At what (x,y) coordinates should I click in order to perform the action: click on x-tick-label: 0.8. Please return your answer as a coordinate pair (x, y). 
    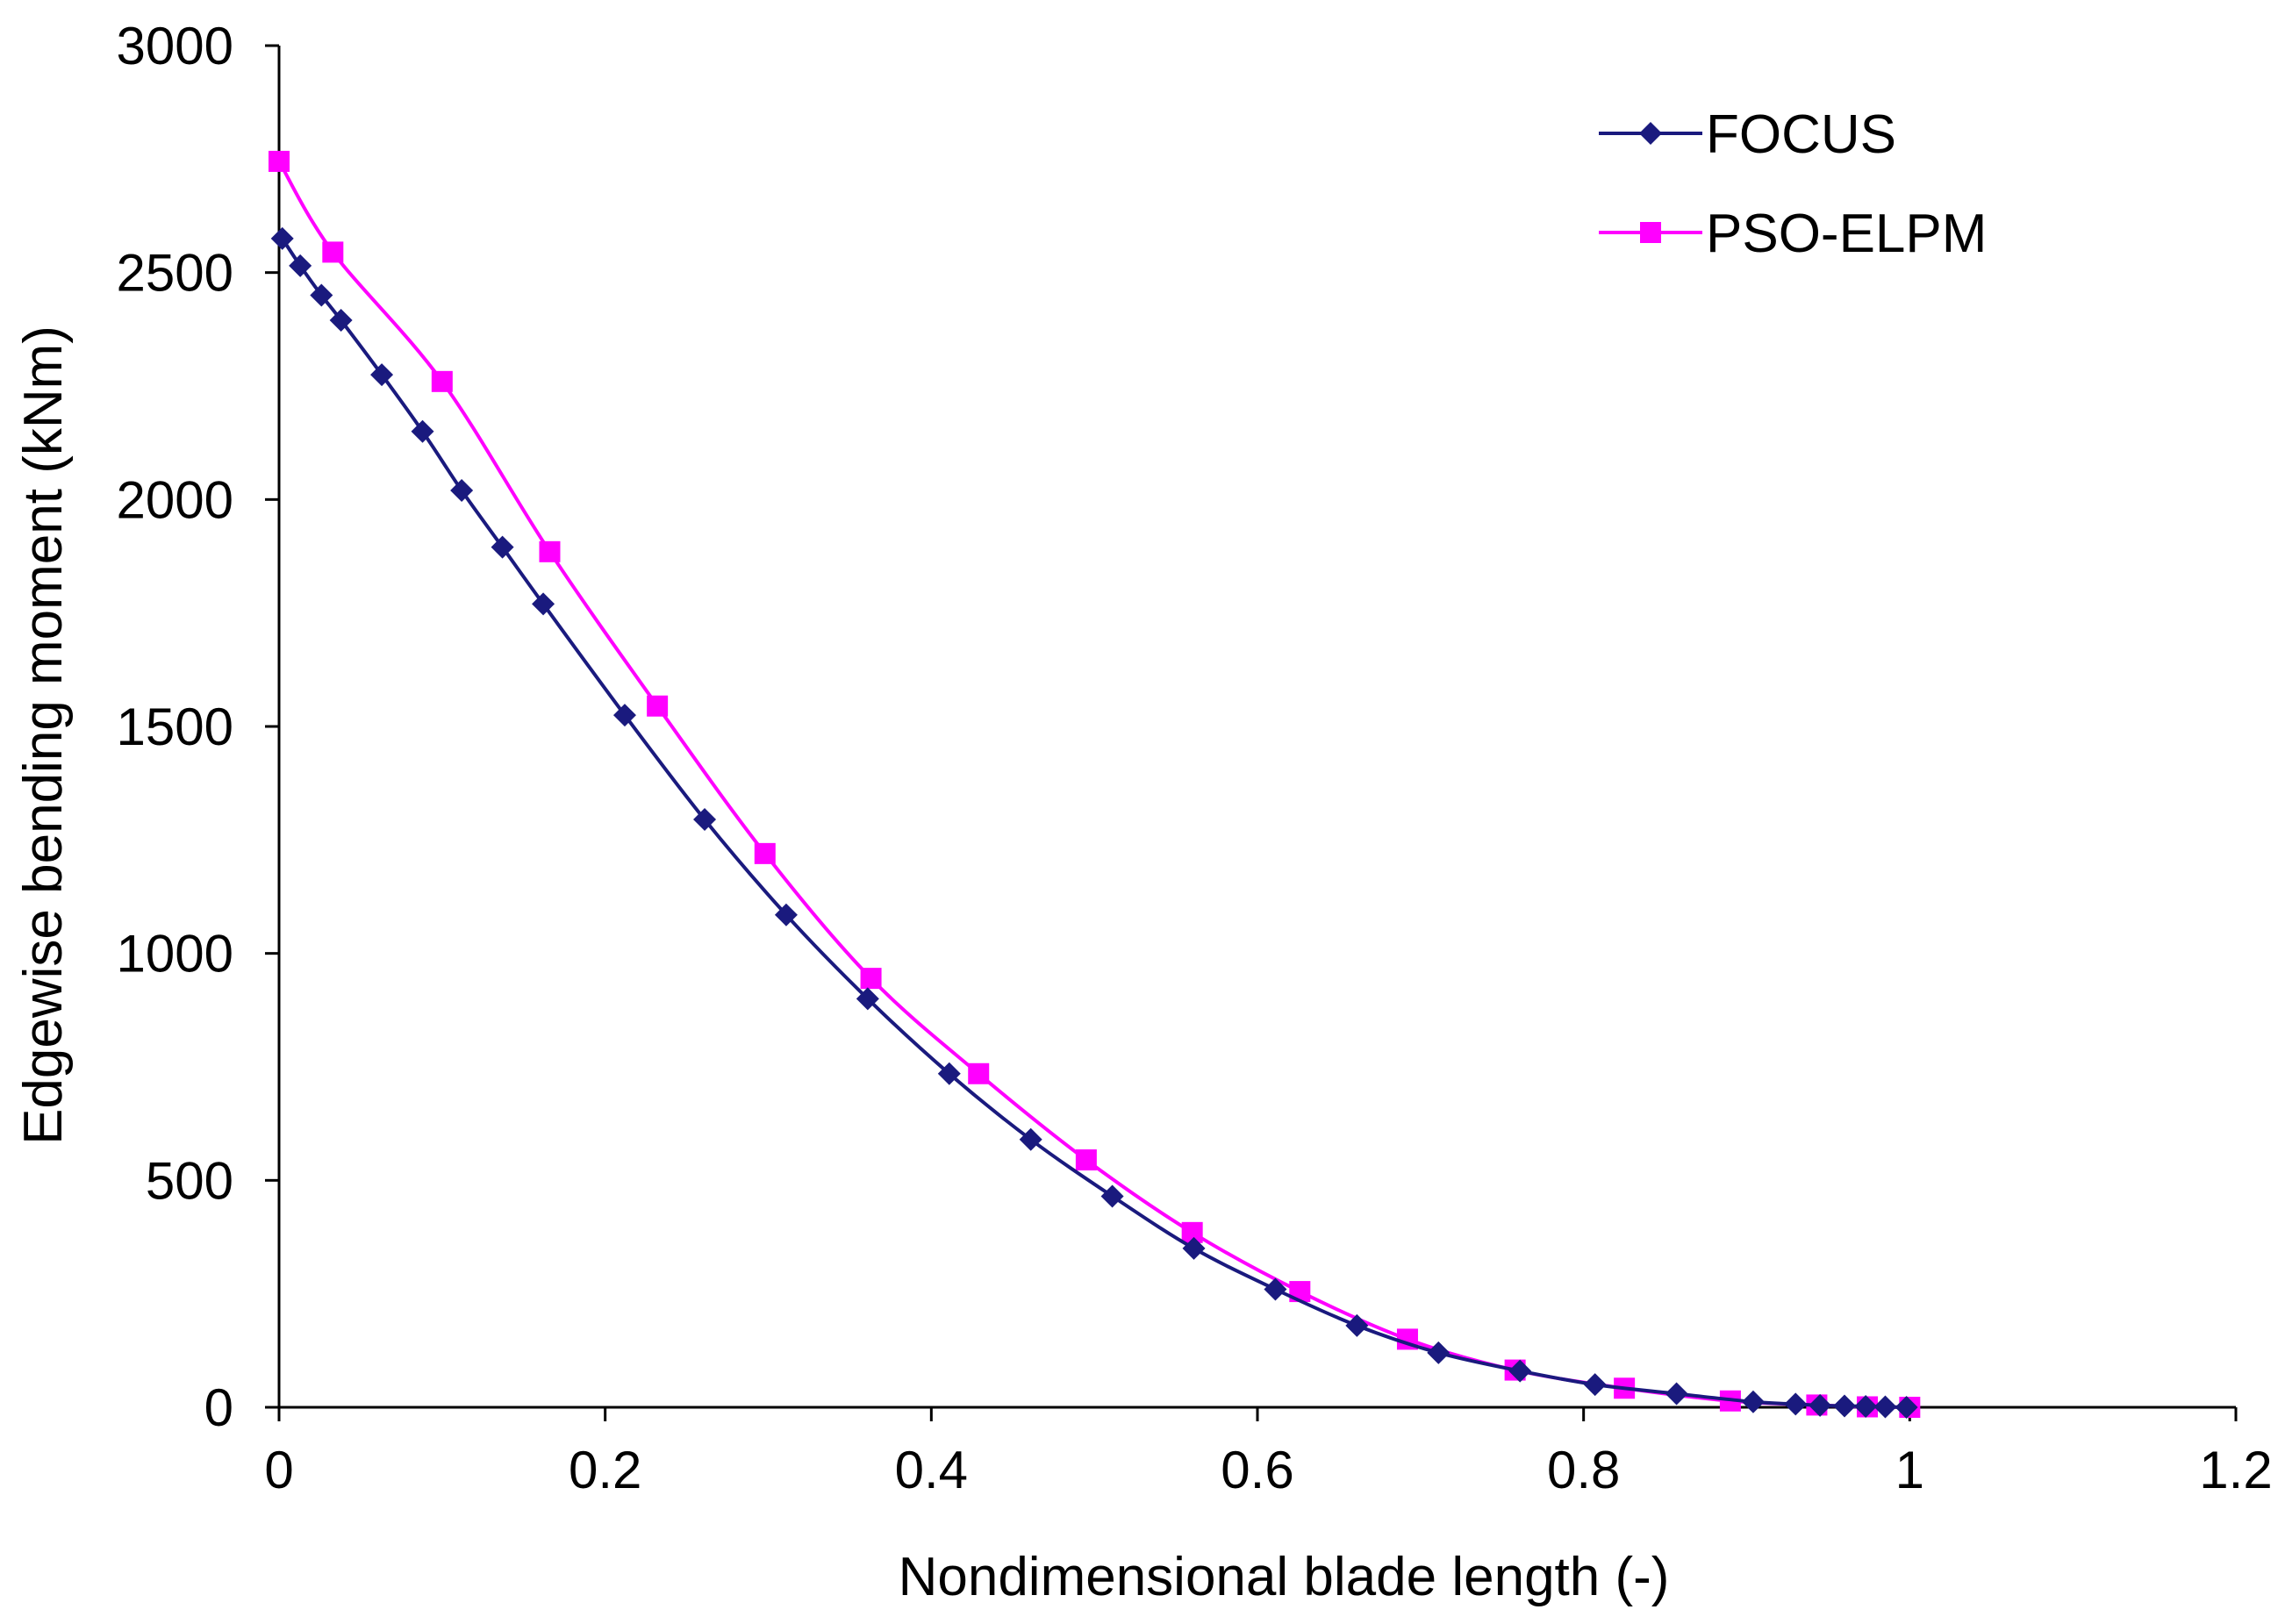
    Looking at the image, I should click on (1583, 1470).